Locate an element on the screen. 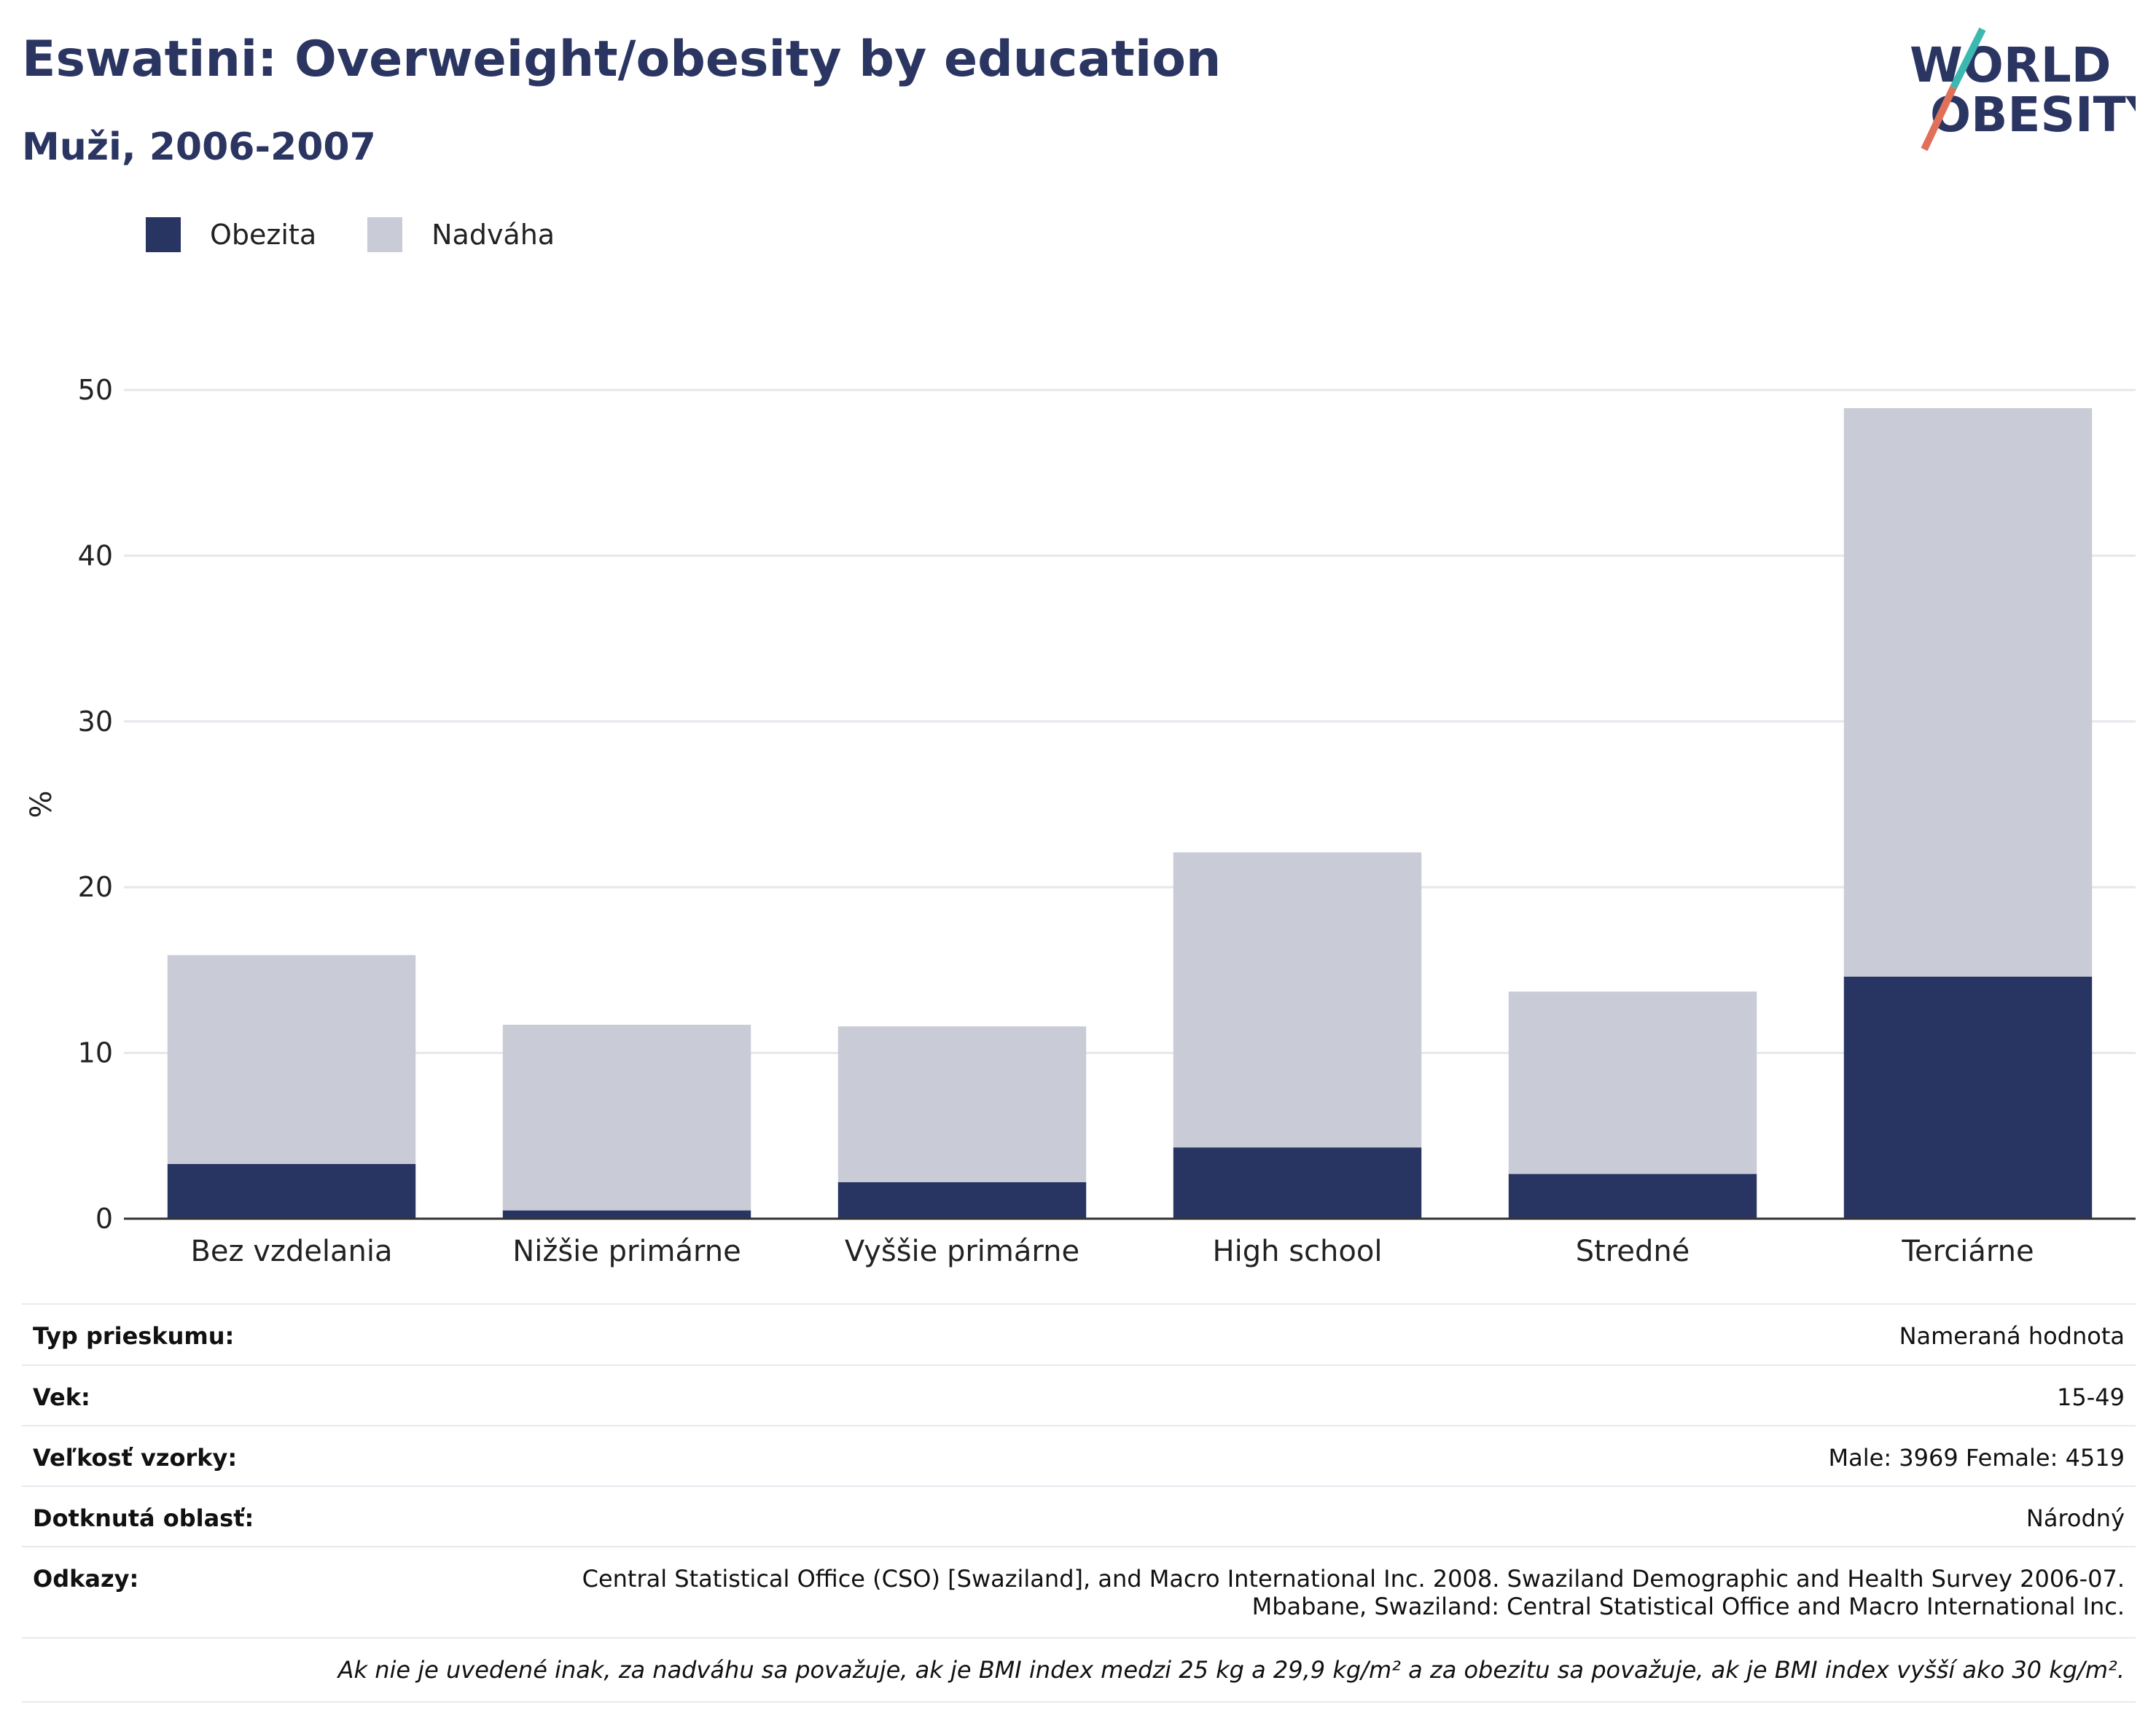  x-tick-label: High school is located at coordinates (1298, 1251).